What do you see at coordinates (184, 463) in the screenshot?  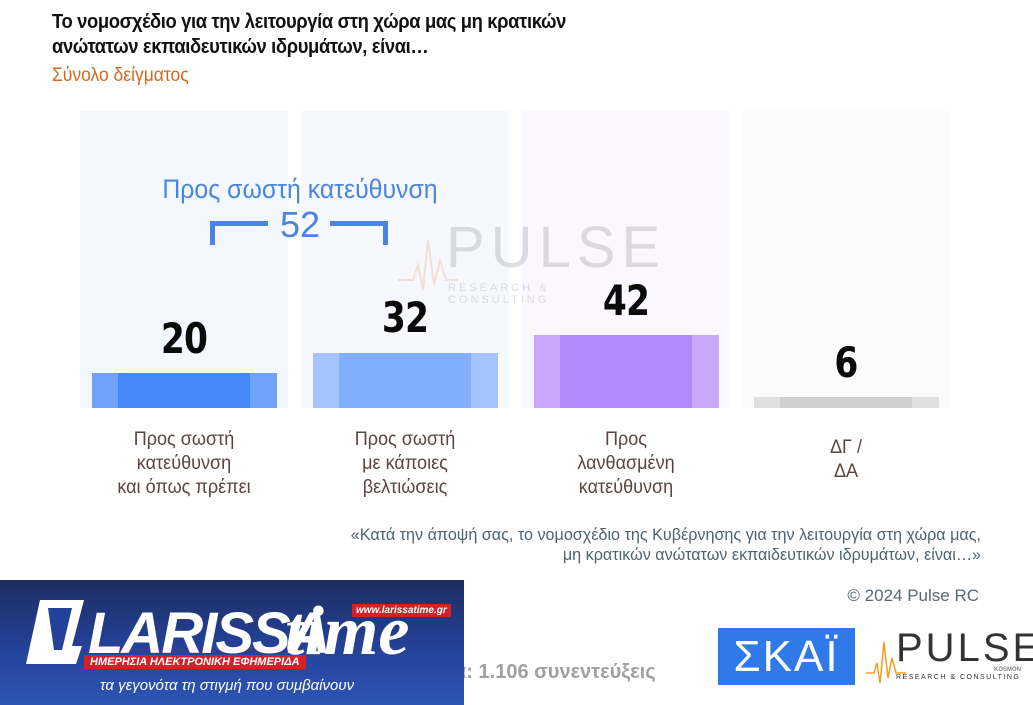 I see `category-label-1: Προς σωστή κατεύθυνση και όπως πρέπει` at bounding box center [184, 463].